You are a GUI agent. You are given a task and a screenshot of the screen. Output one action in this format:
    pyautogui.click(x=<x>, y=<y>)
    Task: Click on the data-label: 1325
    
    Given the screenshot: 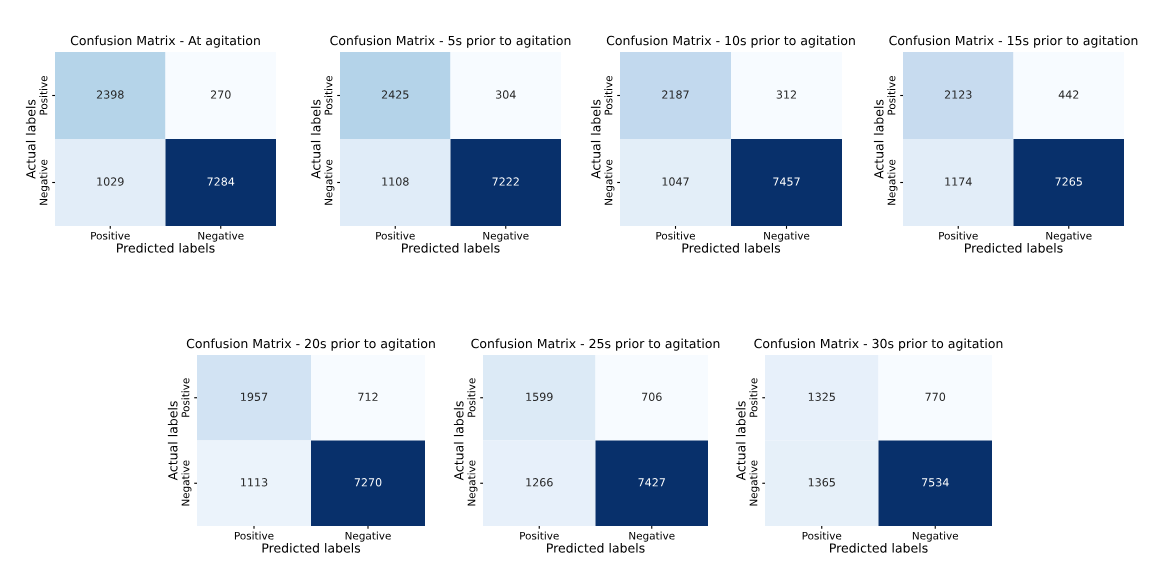 What is the action you would take?
    pyautogui.click(x=821, y=396)
    